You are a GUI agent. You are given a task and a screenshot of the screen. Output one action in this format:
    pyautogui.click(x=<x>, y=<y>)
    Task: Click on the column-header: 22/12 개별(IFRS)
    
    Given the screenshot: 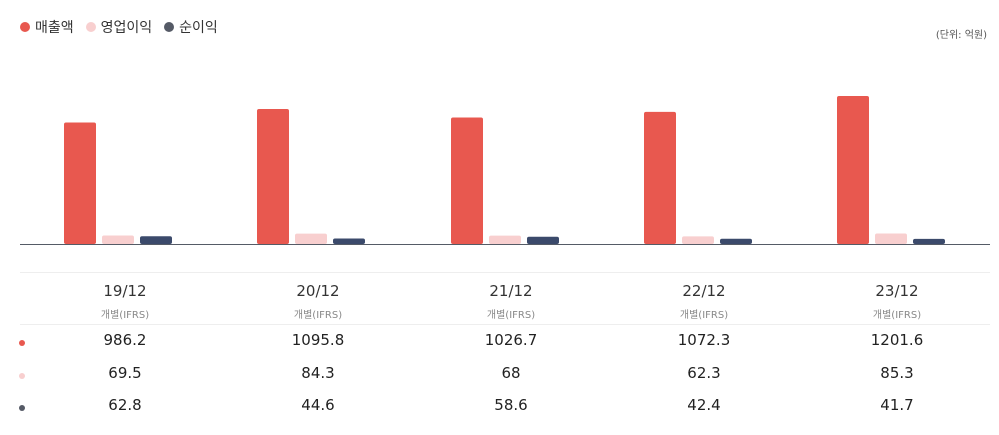 What is the action you would take?
    pyautogui.click(x=704, y=301)
    